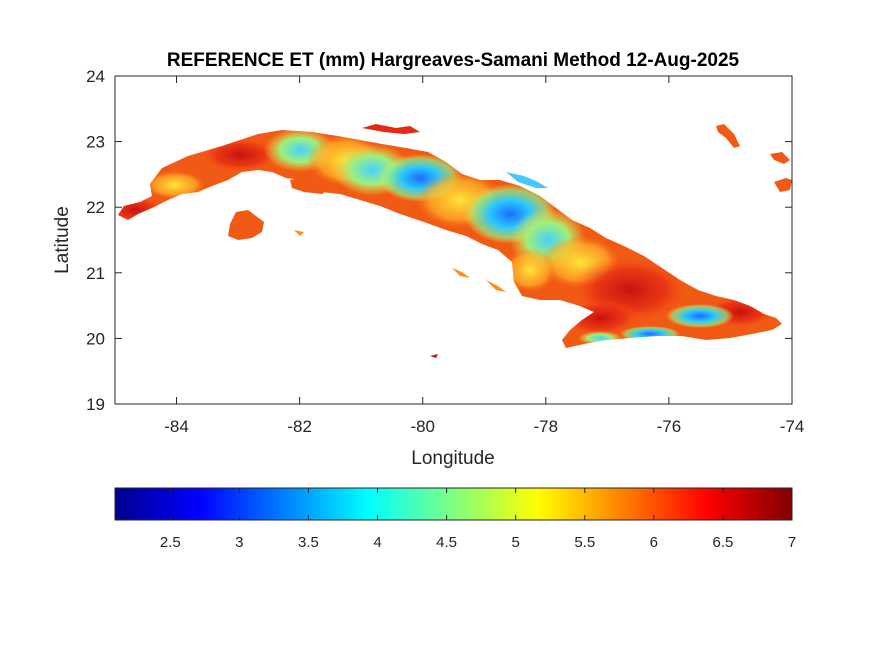 The image size is (875, 656). Describe the element at coordinates (654, 542) in the screenshot. I see `colorbar-tick-label: 6` at that location.